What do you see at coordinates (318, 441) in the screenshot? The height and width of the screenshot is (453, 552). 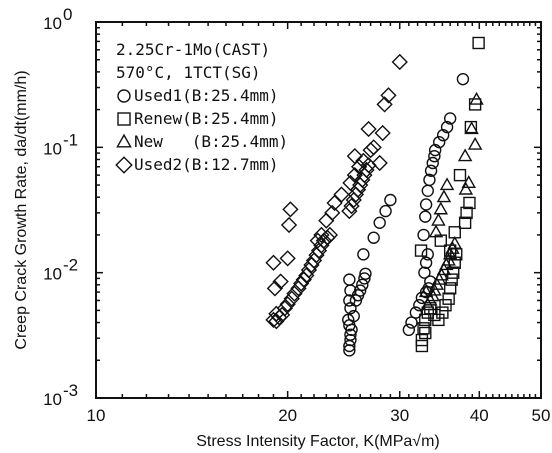 I see `x-axis-title: Stress Intensity Factor, K(MPa√m)` at bounding box center [318, 441].